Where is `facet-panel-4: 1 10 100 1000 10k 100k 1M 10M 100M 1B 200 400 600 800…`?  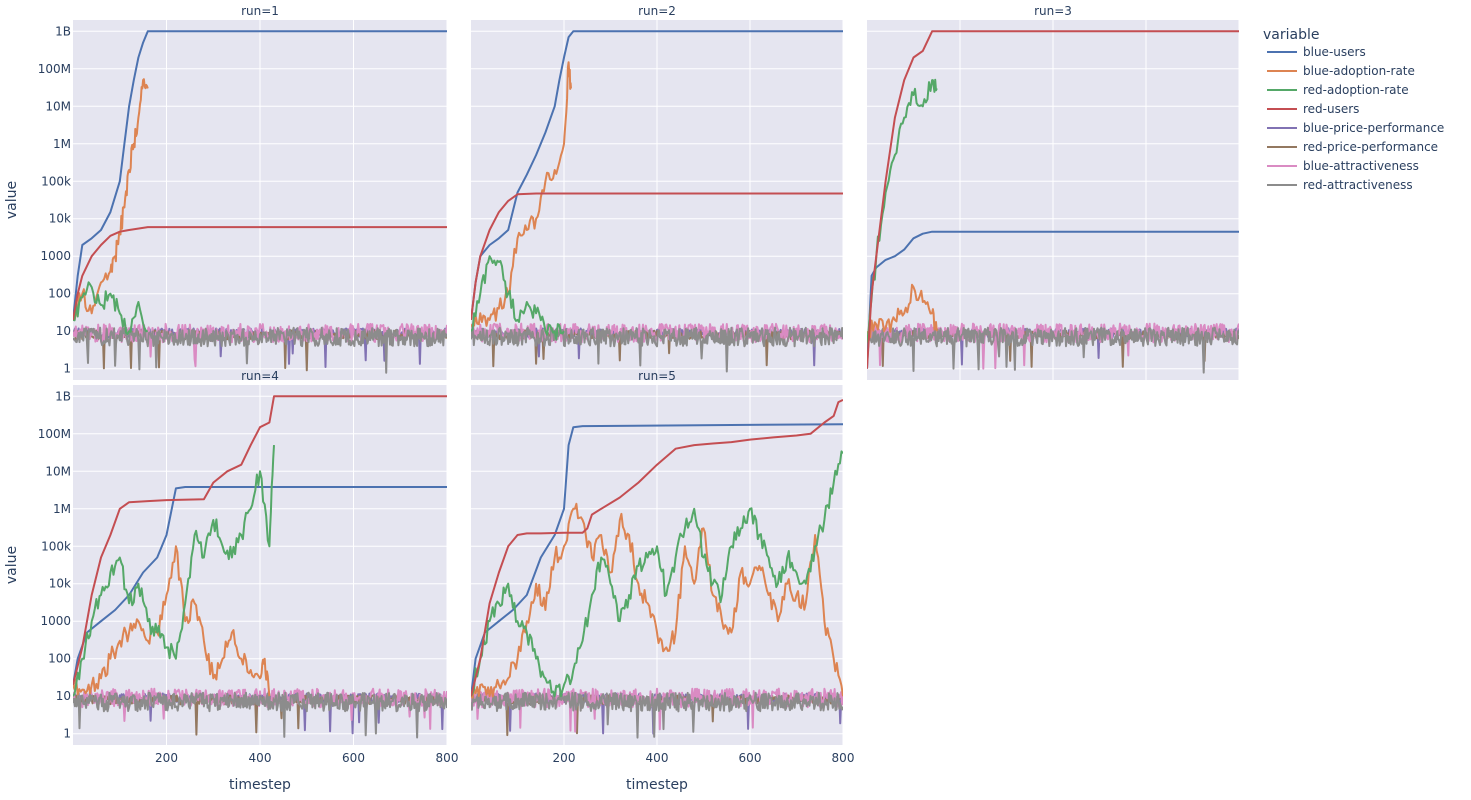 facet-panel-4: 1 10 100 1000 10k 100k 1M 10M 100M 1B 200 400 600 800… is located at coordinates (248, 567).